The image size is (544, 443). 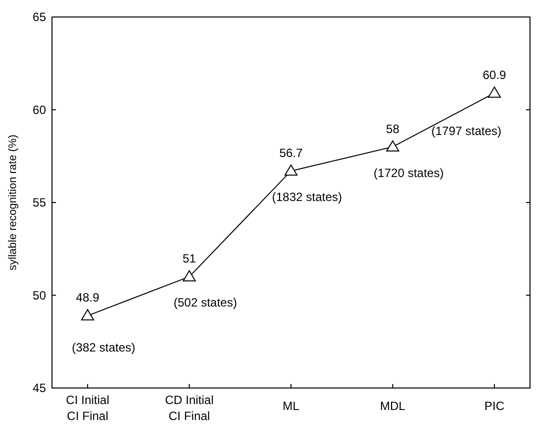 I want to click on x-tick-label: CI Initial CI Final, so click(x=88, y=408).